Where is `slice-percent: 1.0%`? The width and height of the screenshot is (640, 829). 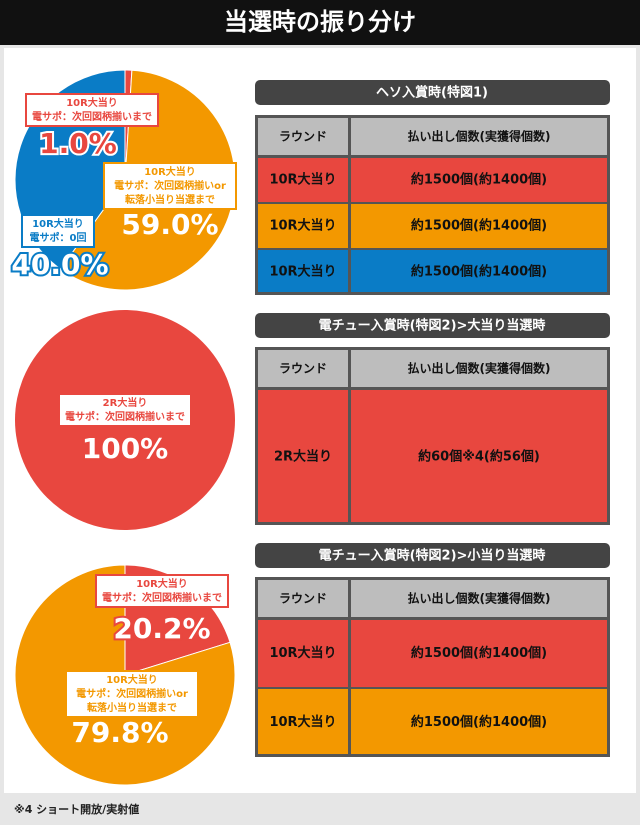 slice-percent: 1.0% is located at coordinates (78, 143).